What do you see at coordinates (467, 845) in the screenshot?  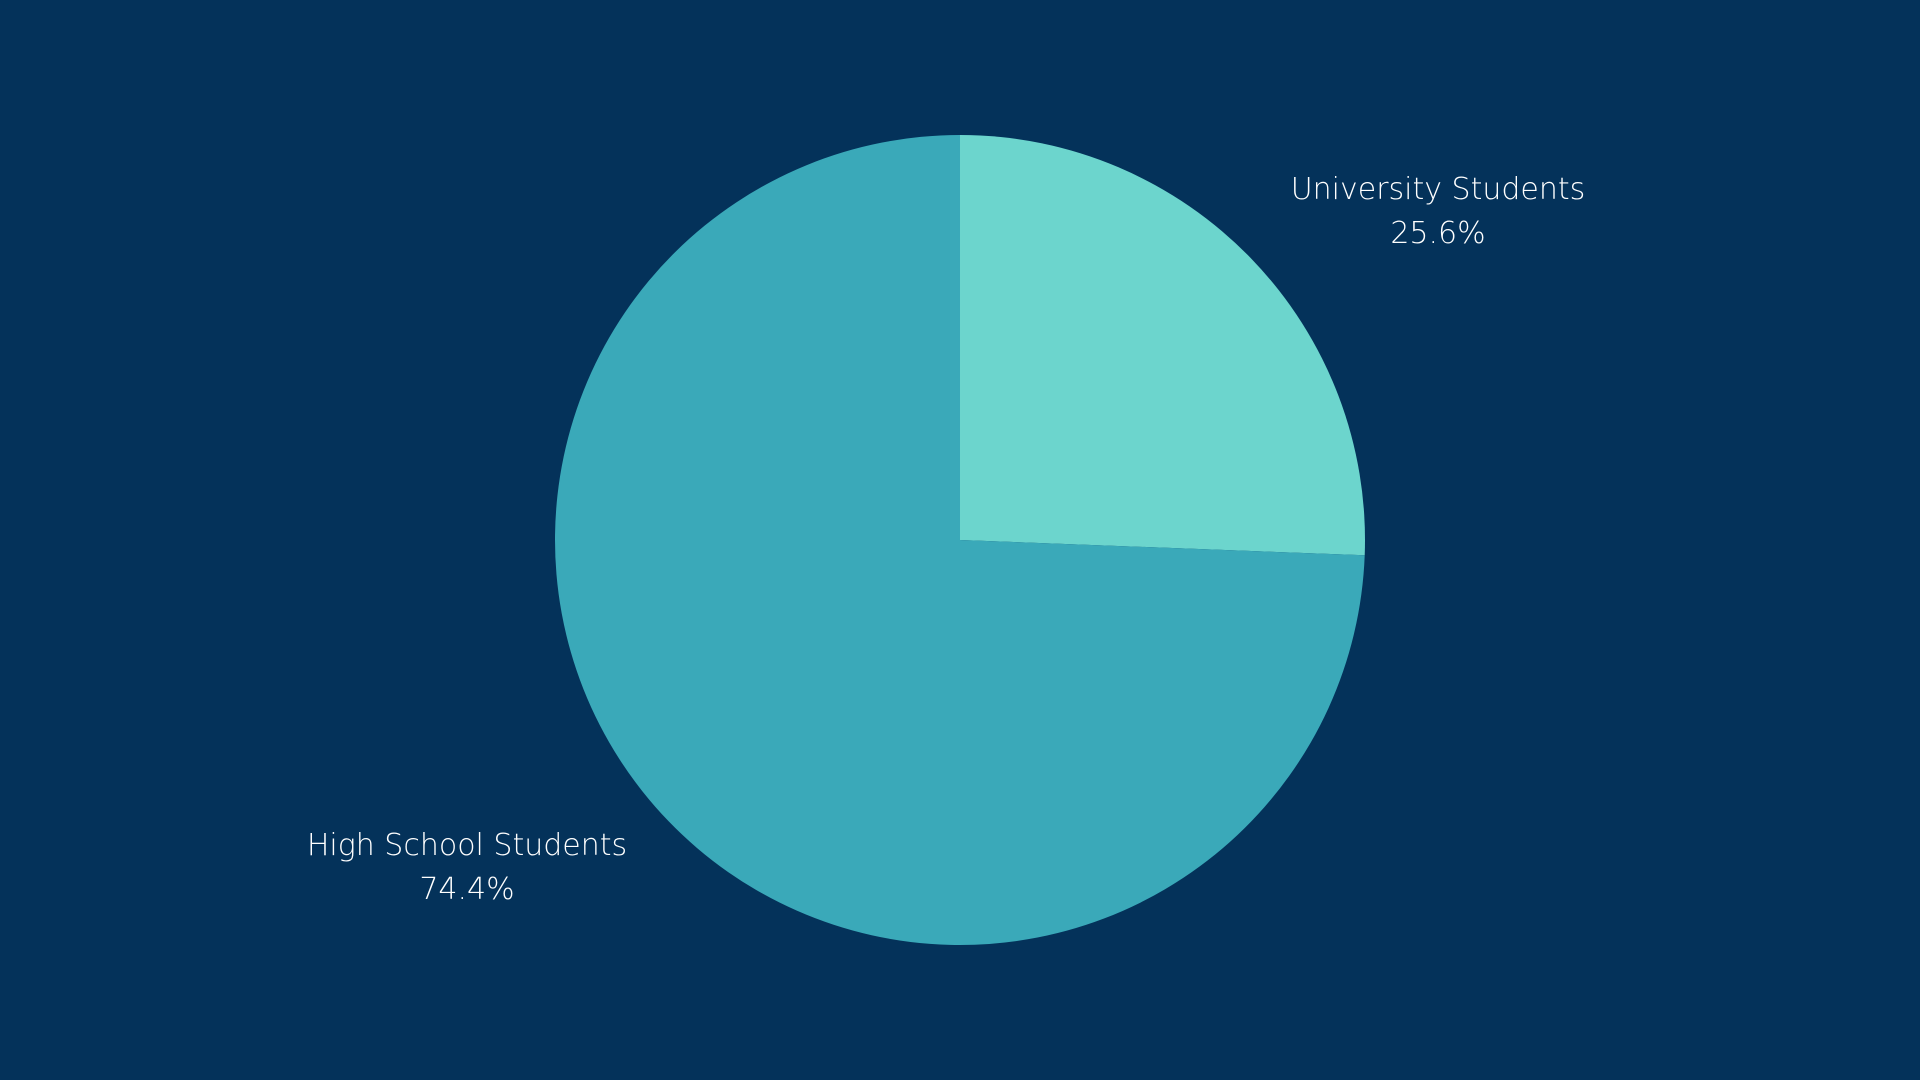 I see `slice-label-high-school-students: High School Students` at bounding box center [467, 845].